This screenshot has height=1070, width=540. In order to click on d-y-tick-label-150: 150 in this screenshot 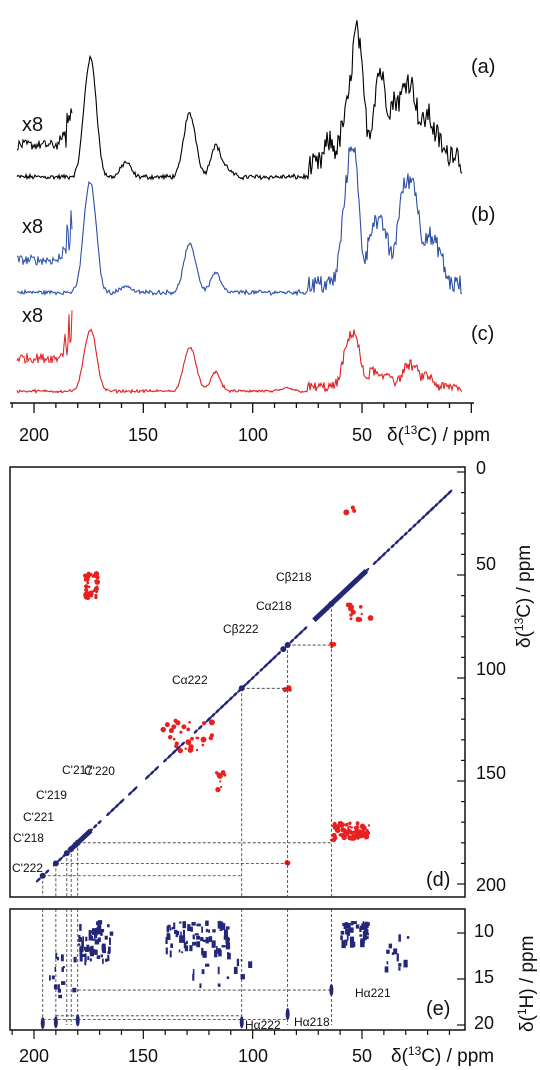, I will do `click(491, 773)`.